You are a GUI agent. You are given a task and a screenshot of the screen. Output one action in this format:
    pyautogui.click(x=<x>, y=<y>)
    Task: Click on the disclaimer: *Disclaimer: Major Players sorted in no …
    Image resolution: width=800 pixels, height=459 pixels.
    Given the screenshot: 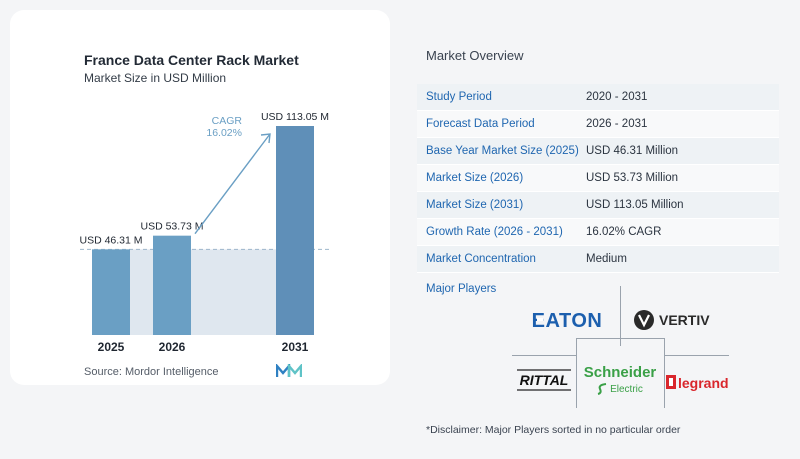 What is the action you would take?
    pyautogui.click(x=553, y=430)
    